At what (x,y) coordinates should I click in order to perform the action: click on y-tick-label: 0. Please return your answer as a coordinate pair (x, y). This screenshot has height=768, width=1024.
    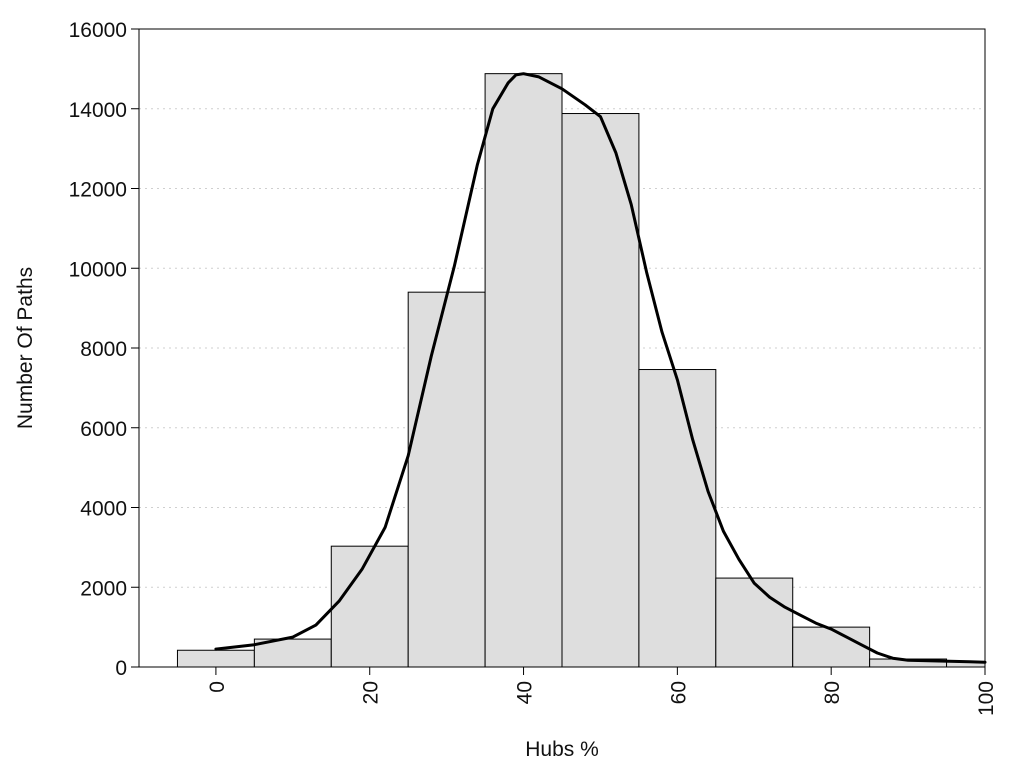
    Looking at the image, I should click on (121, 668).